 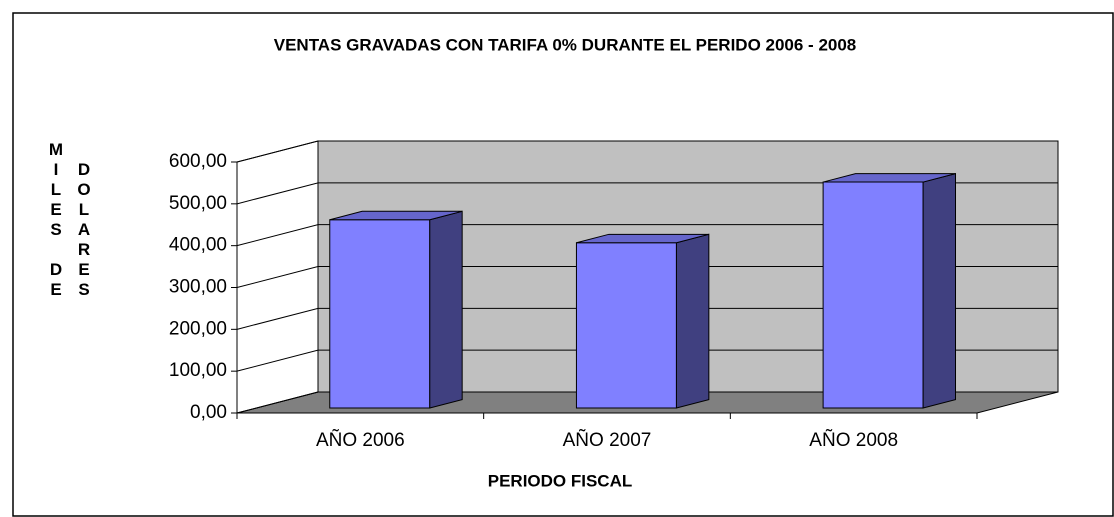 What do you see at coordinates (560, 480) in the screenshot?
I see `x-axis-title: PERIODO FISCAL` at bounding box center [560, 480].